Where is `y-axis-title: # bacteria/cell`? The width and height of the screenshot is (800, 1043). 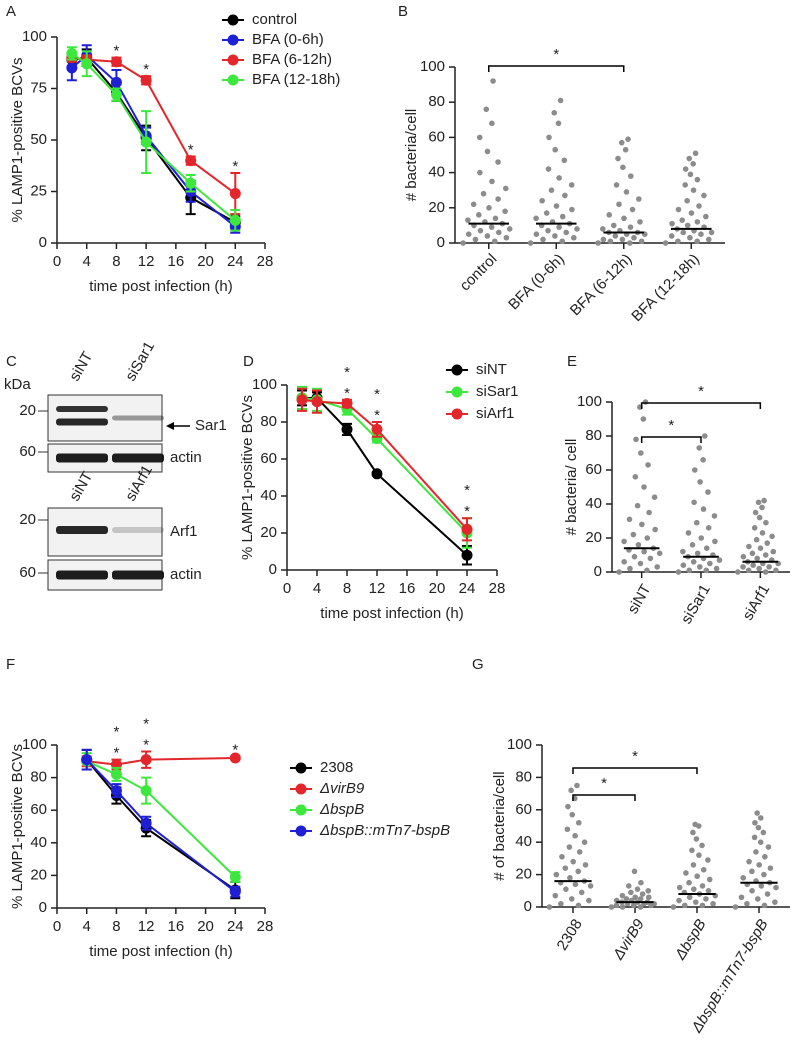
y-axis-title: # bacteria/cell is located at coordinates (411, 155).